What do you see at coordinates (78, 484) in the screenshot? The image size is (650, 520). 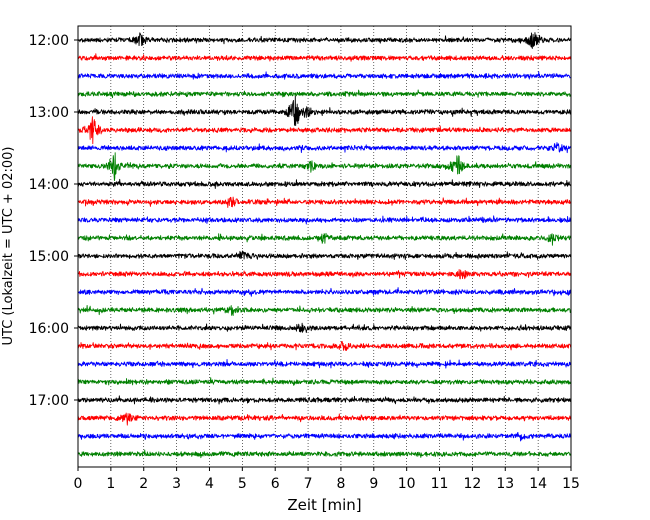 I see `x-tick-label: 0` at bounding box center [78, 484].